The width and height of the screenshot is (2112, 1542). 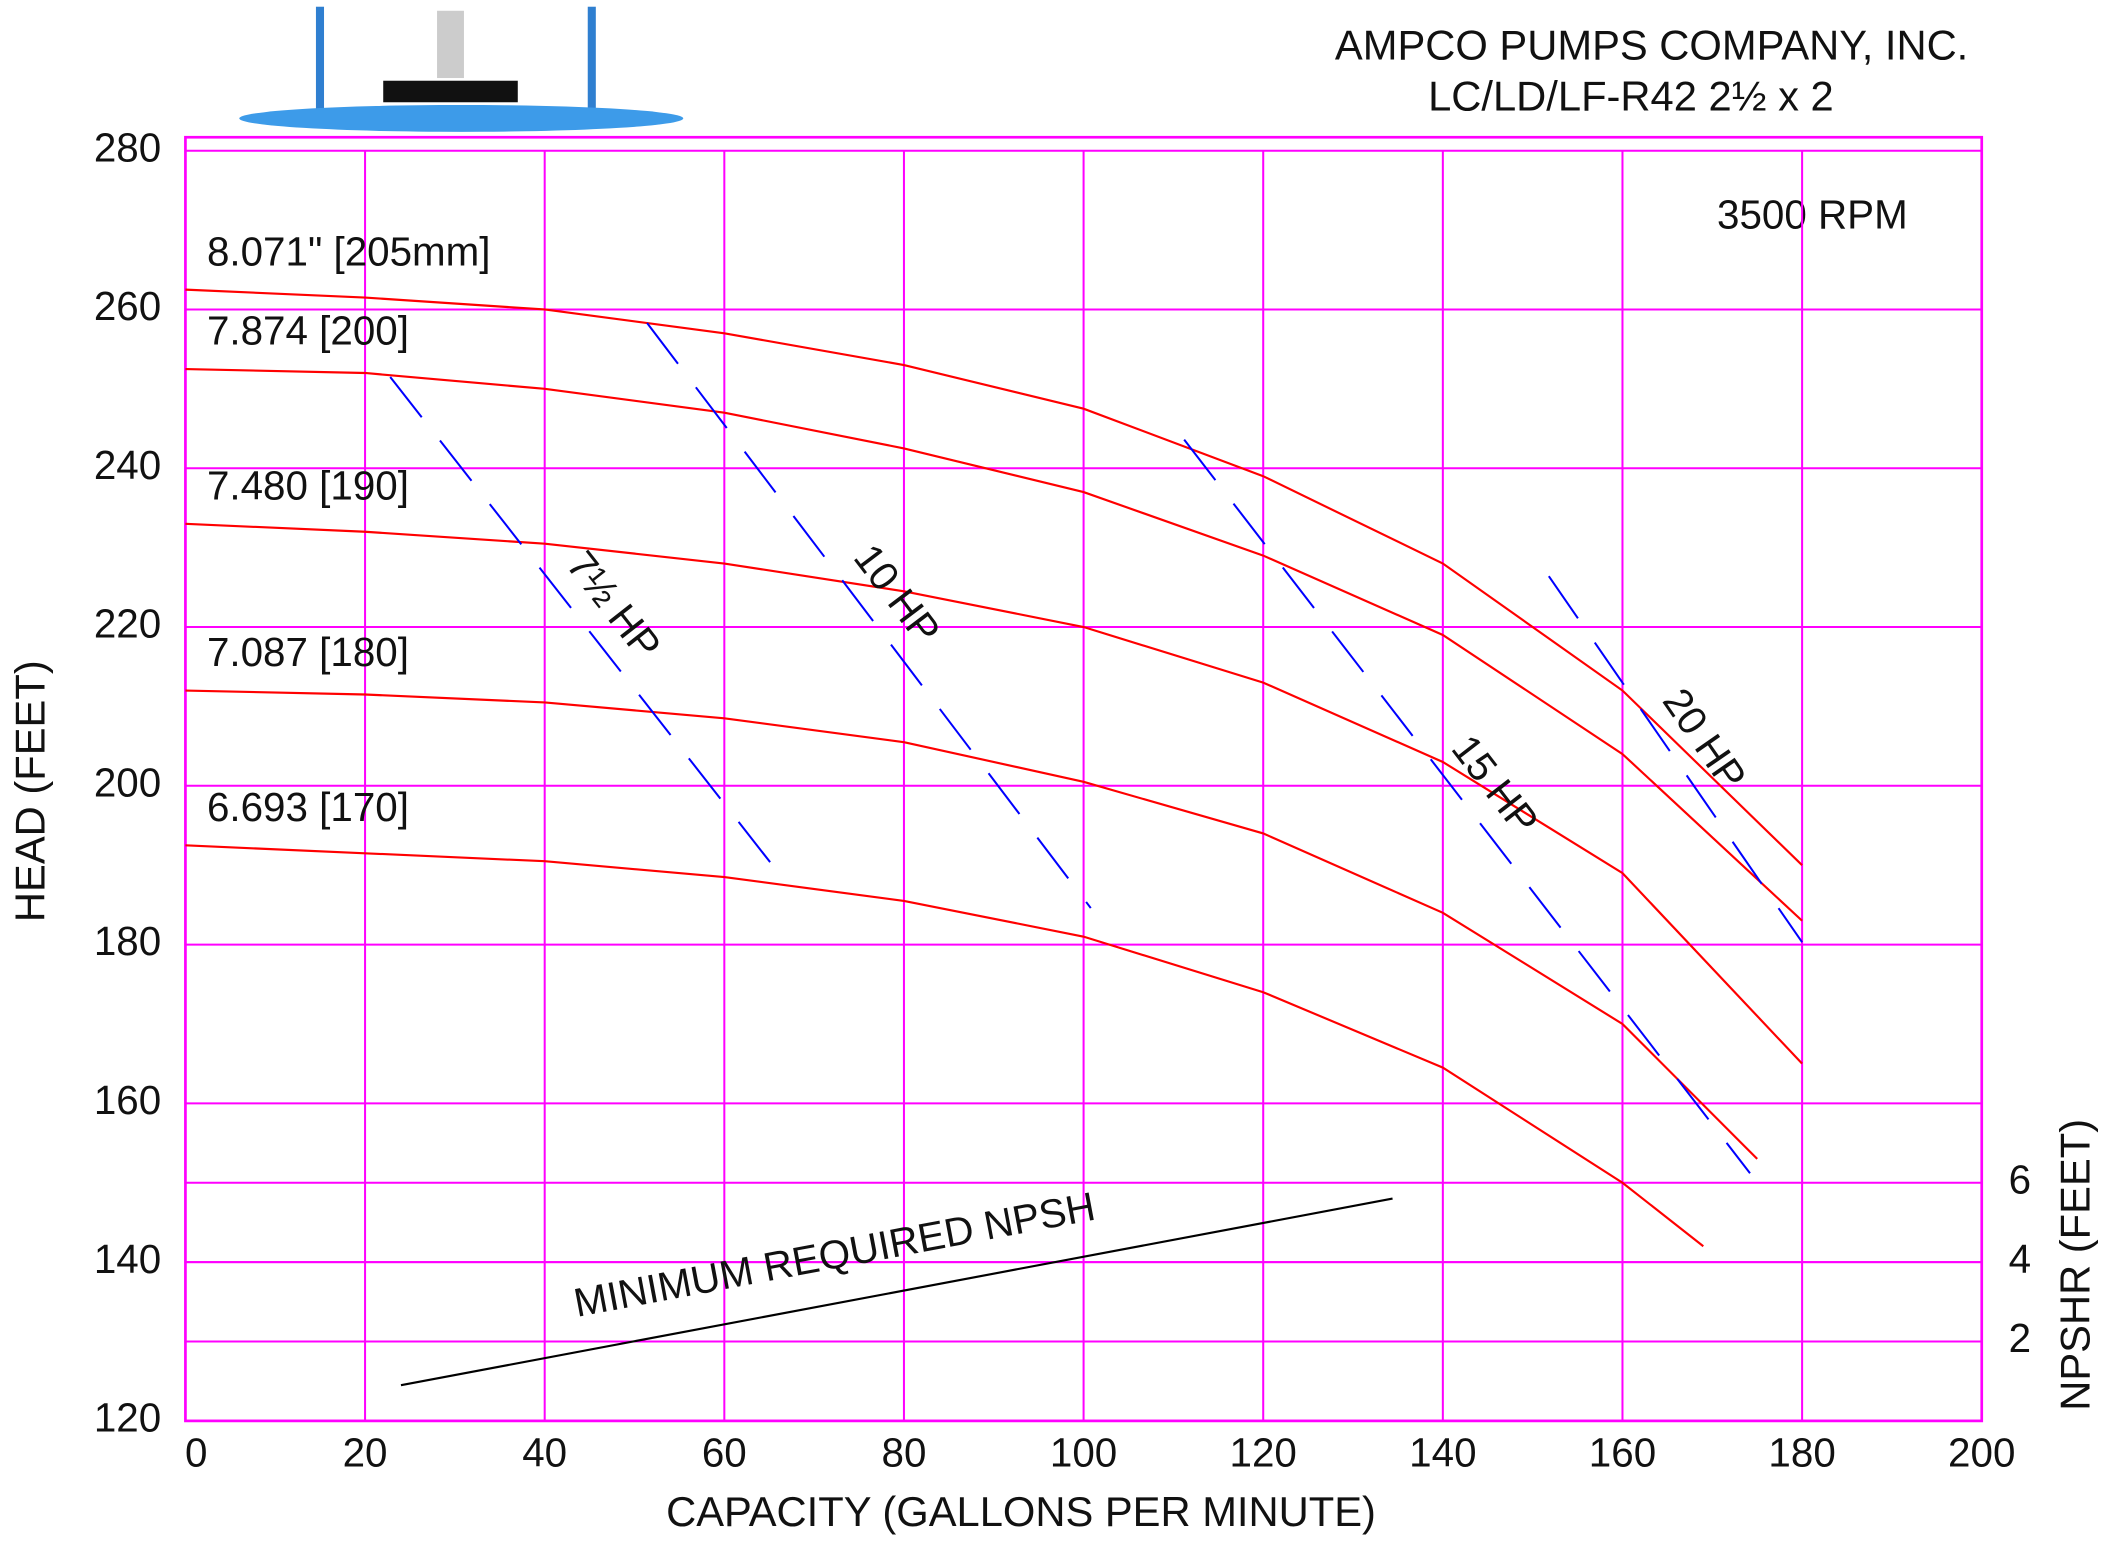 I want to click on x-tick-label: 60, so click(x=724, y=1453).